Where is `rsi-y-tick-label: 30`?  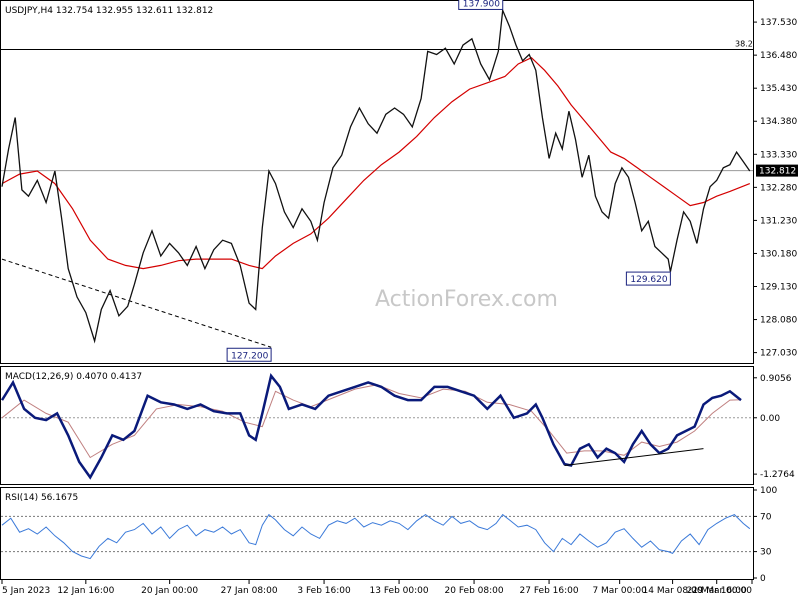
rsi-y-tick-label: 30 is located at coordinates (766, 553).